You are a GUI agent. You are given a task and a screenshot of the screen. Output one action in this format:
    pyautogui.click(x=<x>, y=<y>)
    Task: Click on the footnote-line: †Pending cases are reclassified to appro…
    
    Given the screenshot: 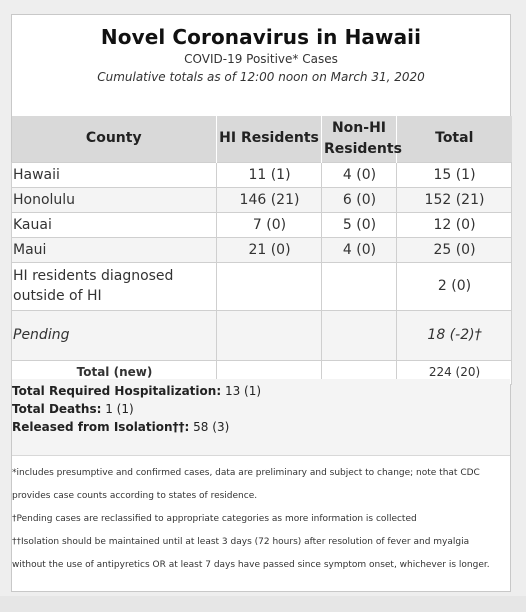 What is the action you would take?
    pyautogui.click(x=214, y=519)
    